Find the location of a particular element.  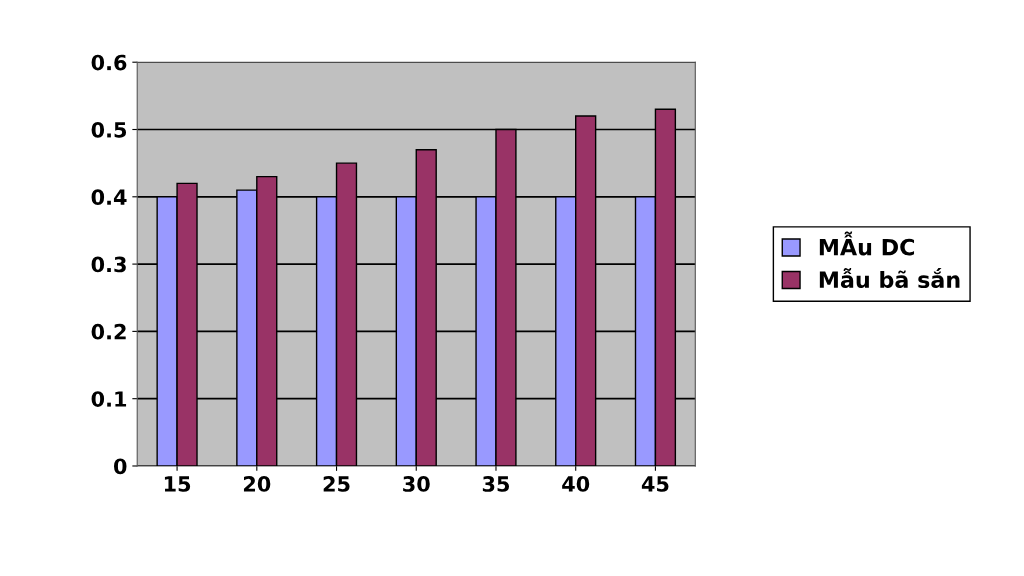

x-tick-label: 35 is located at coordinates (496, 484).